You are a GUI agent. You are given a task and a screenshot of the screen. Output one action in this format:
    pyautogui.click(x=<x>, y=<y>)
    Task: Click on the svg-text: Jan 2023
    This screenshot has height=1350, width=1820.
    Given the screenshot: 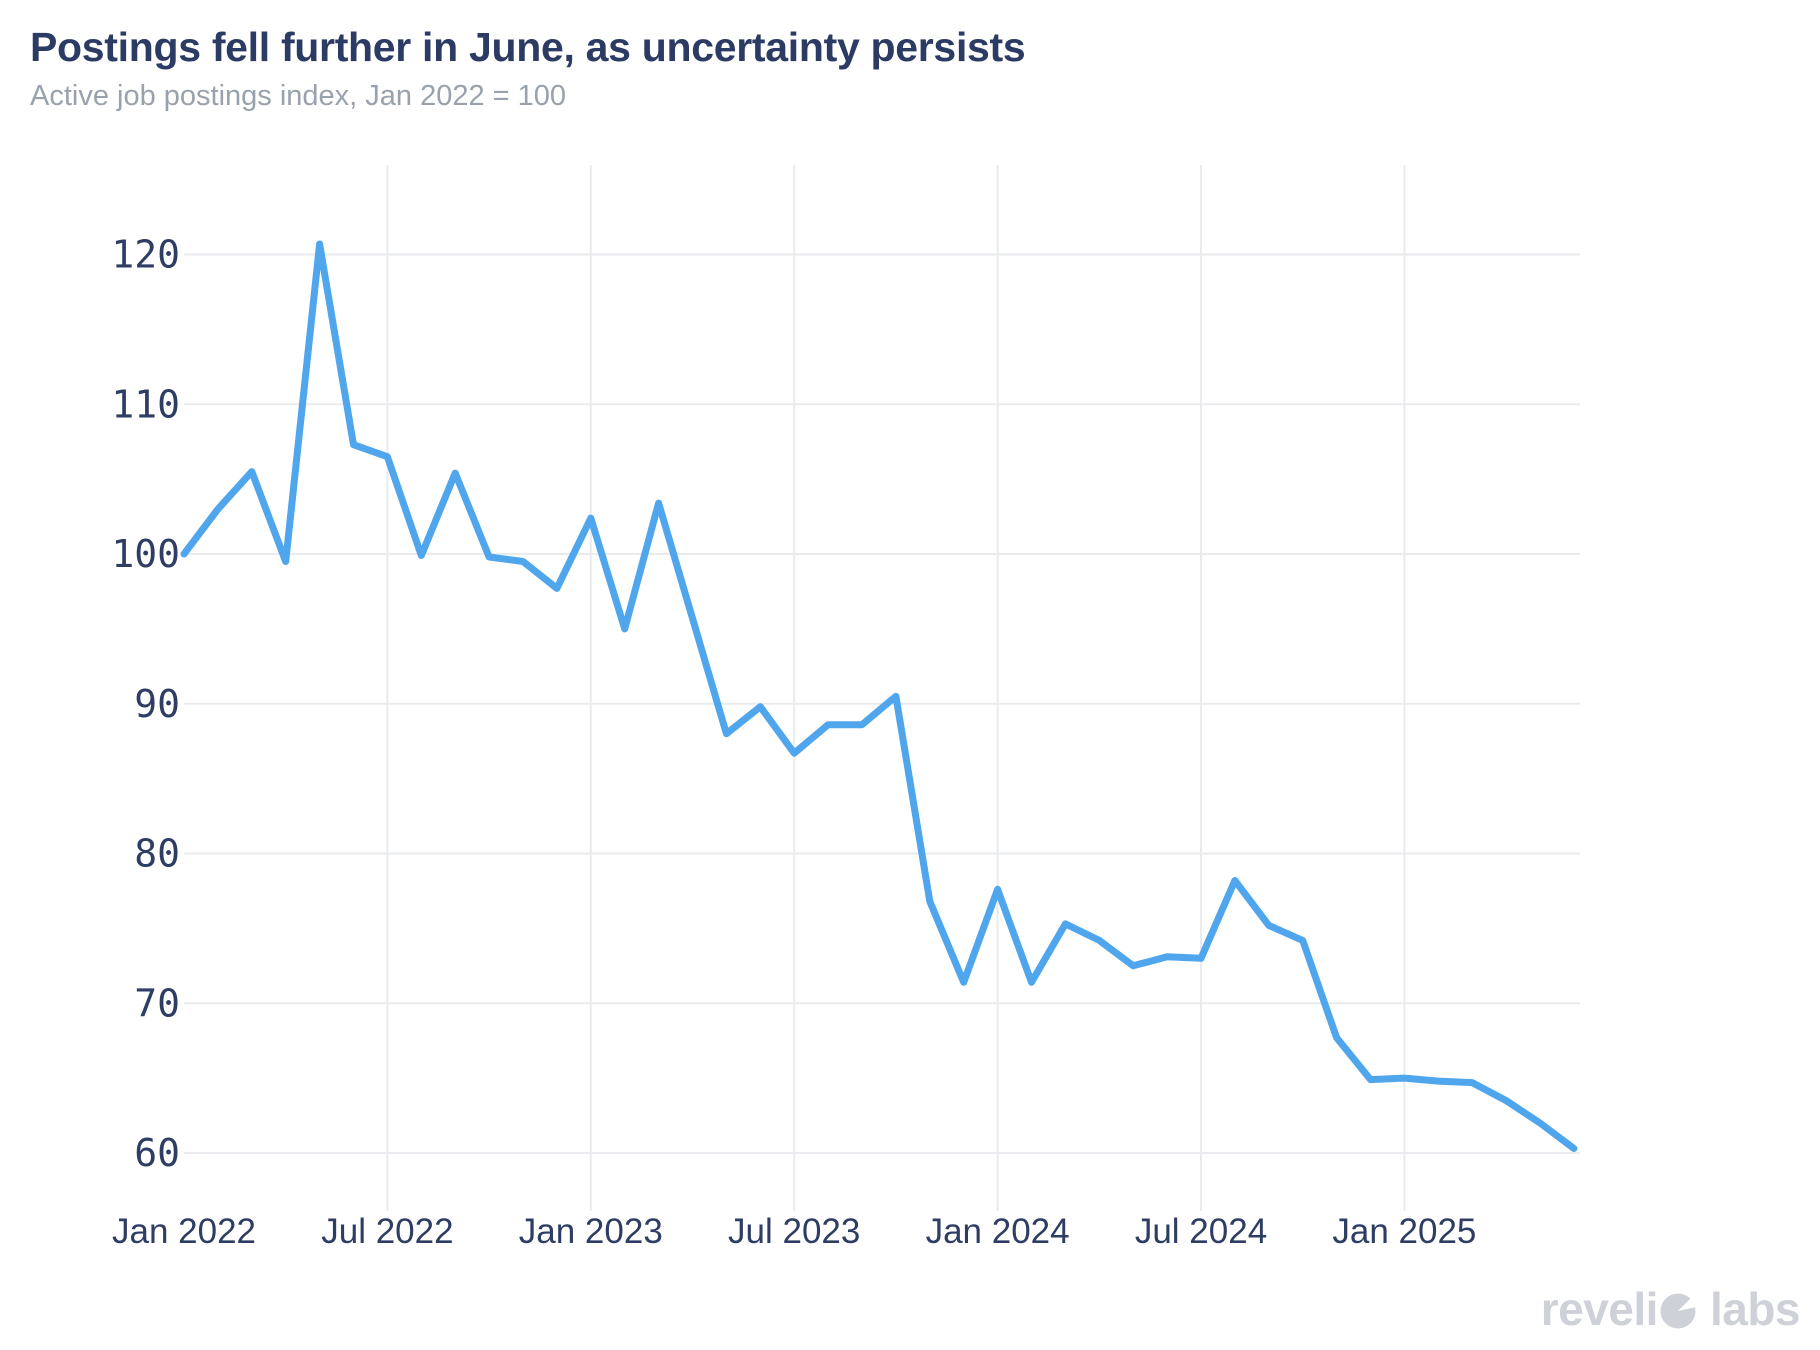 What is the action you would take?
    pyautogui.click(x=591, y=1231)
    